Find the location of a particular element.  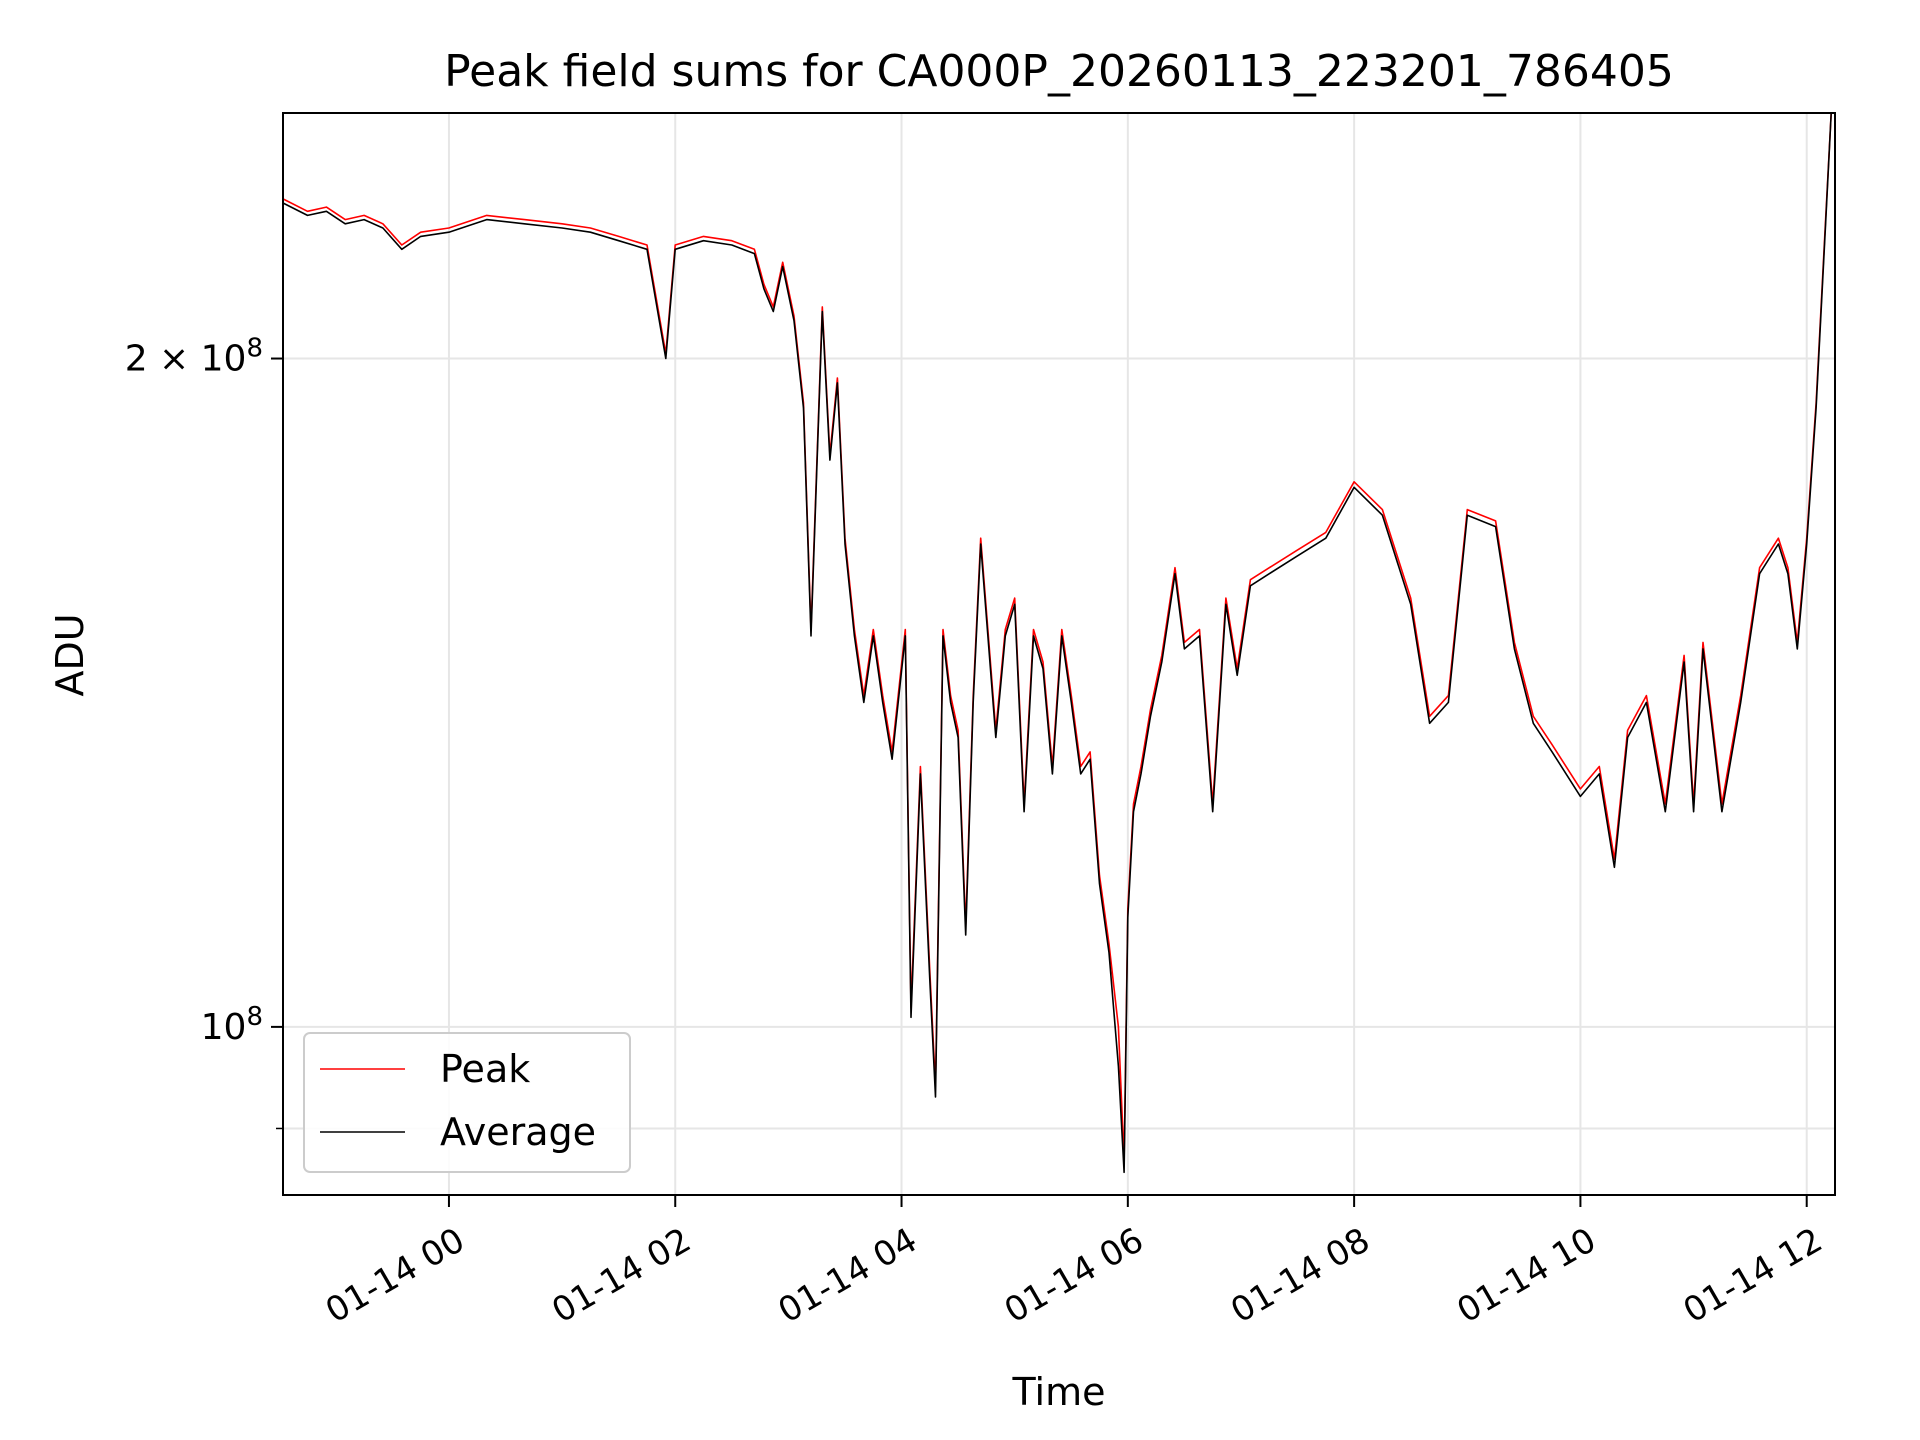

legend-average-label: Average is located at coordinates (518, 1132).